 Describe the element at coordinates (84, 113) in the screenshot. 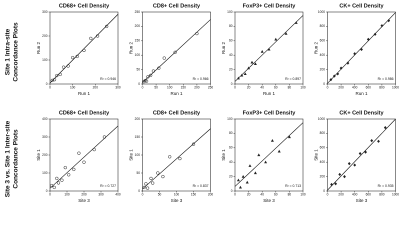

I see `chart-title: CD68+ Cell Density` at that location.